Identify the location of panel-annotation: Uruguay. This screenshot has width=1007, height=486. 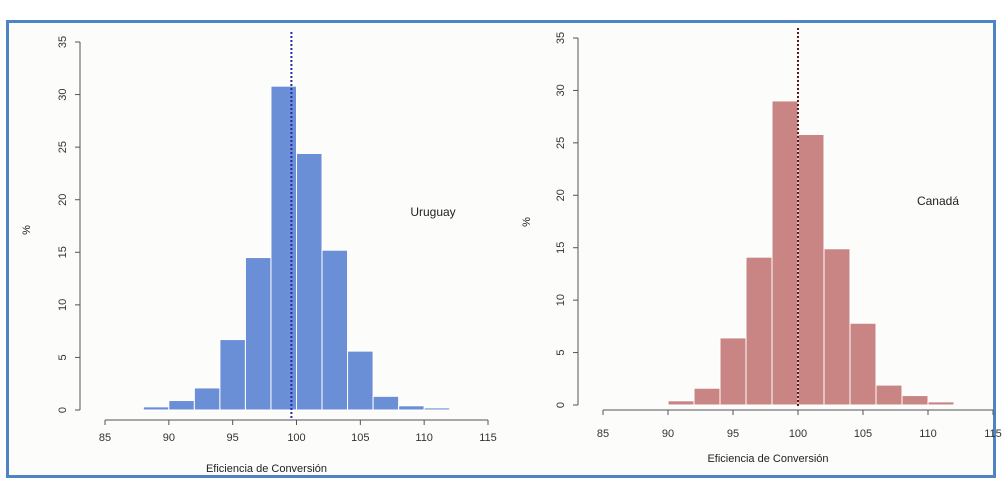
(432, 212).